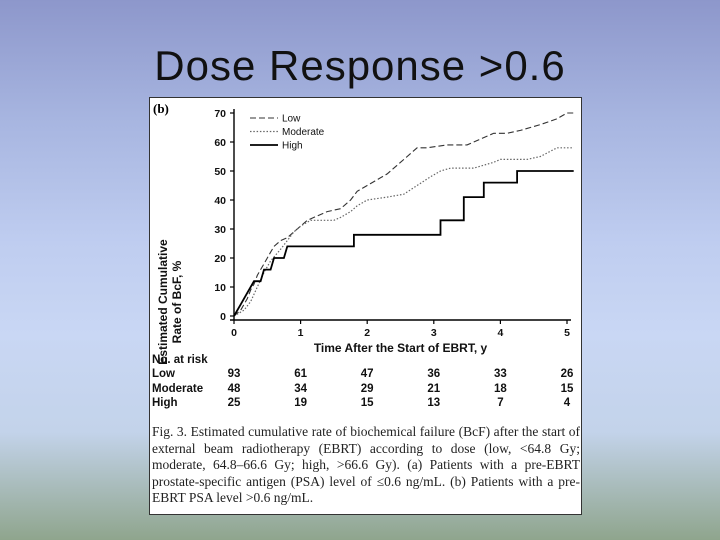 The width and height of the screenshot is (720, 540). What do you see at coordinates (360, 65) in the screenshot?
I see `slide-title: Dose Response >0.6` at bounding box center [360, 65].